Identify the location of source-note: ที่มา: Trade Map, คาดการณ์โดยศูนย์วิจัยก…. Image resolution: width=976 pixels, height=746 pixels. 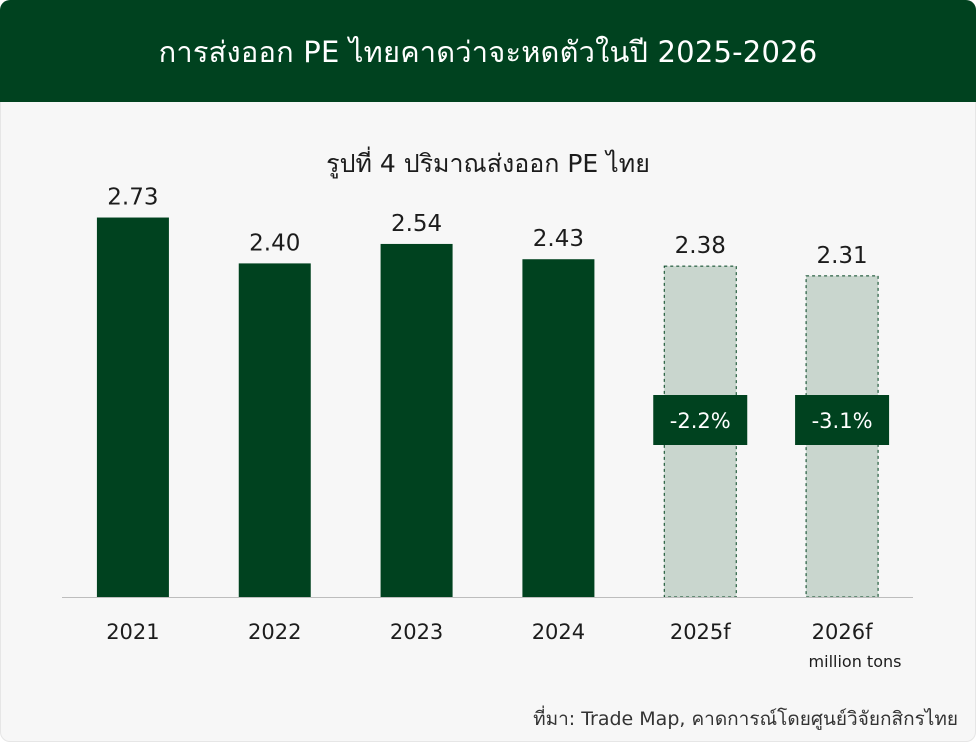
(745, 719).